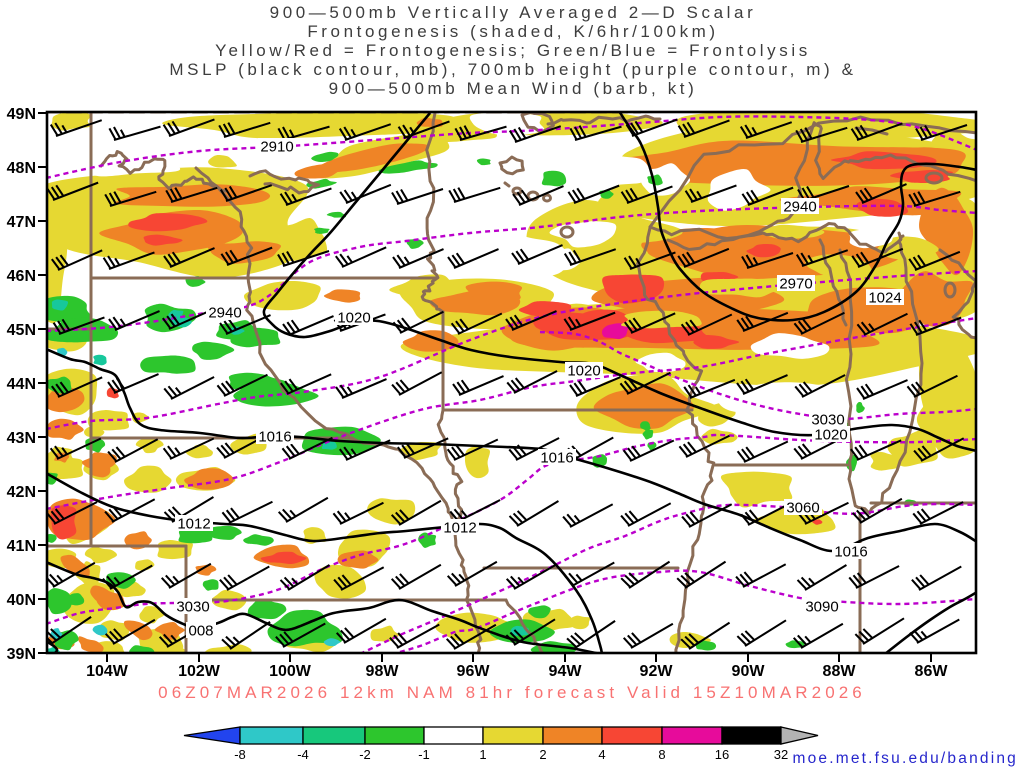  What do you see at coordinates (482, 754) in the screenshot?
I see `svg-text: 1` at bounding box center [482, 754].